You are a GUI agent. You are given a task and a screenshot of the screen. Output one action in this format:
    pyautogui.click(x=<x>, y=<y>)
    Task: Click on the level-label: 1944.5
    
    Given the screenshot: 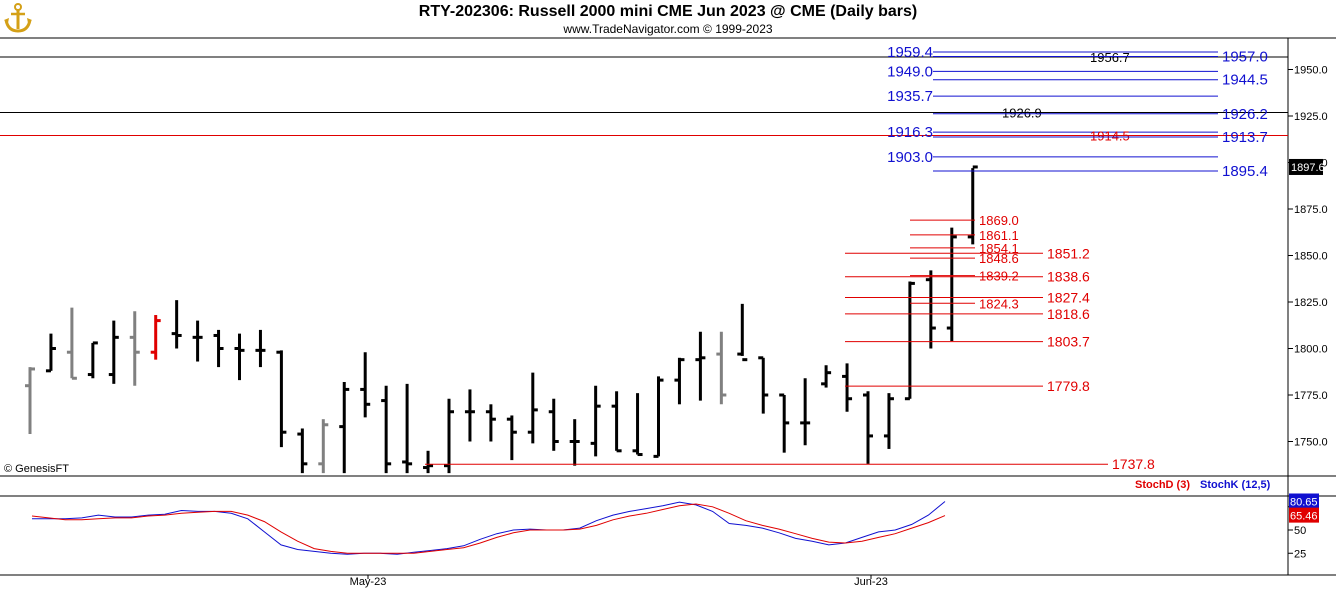 What is the action you would take?
    pyautogui.click(x=1245, y=80)
    